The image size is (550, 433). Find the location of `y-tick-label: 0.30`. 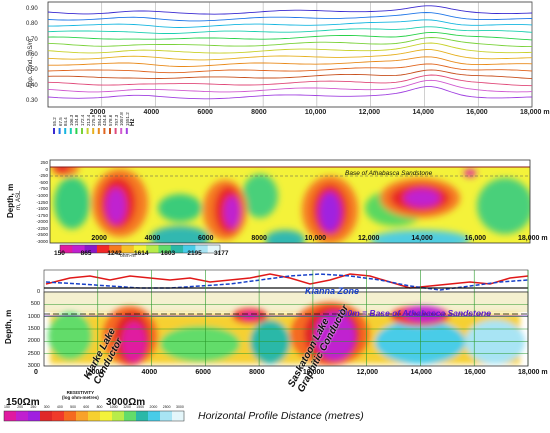

y-tick-label: 0.30 is located at coordinates (32, 101).